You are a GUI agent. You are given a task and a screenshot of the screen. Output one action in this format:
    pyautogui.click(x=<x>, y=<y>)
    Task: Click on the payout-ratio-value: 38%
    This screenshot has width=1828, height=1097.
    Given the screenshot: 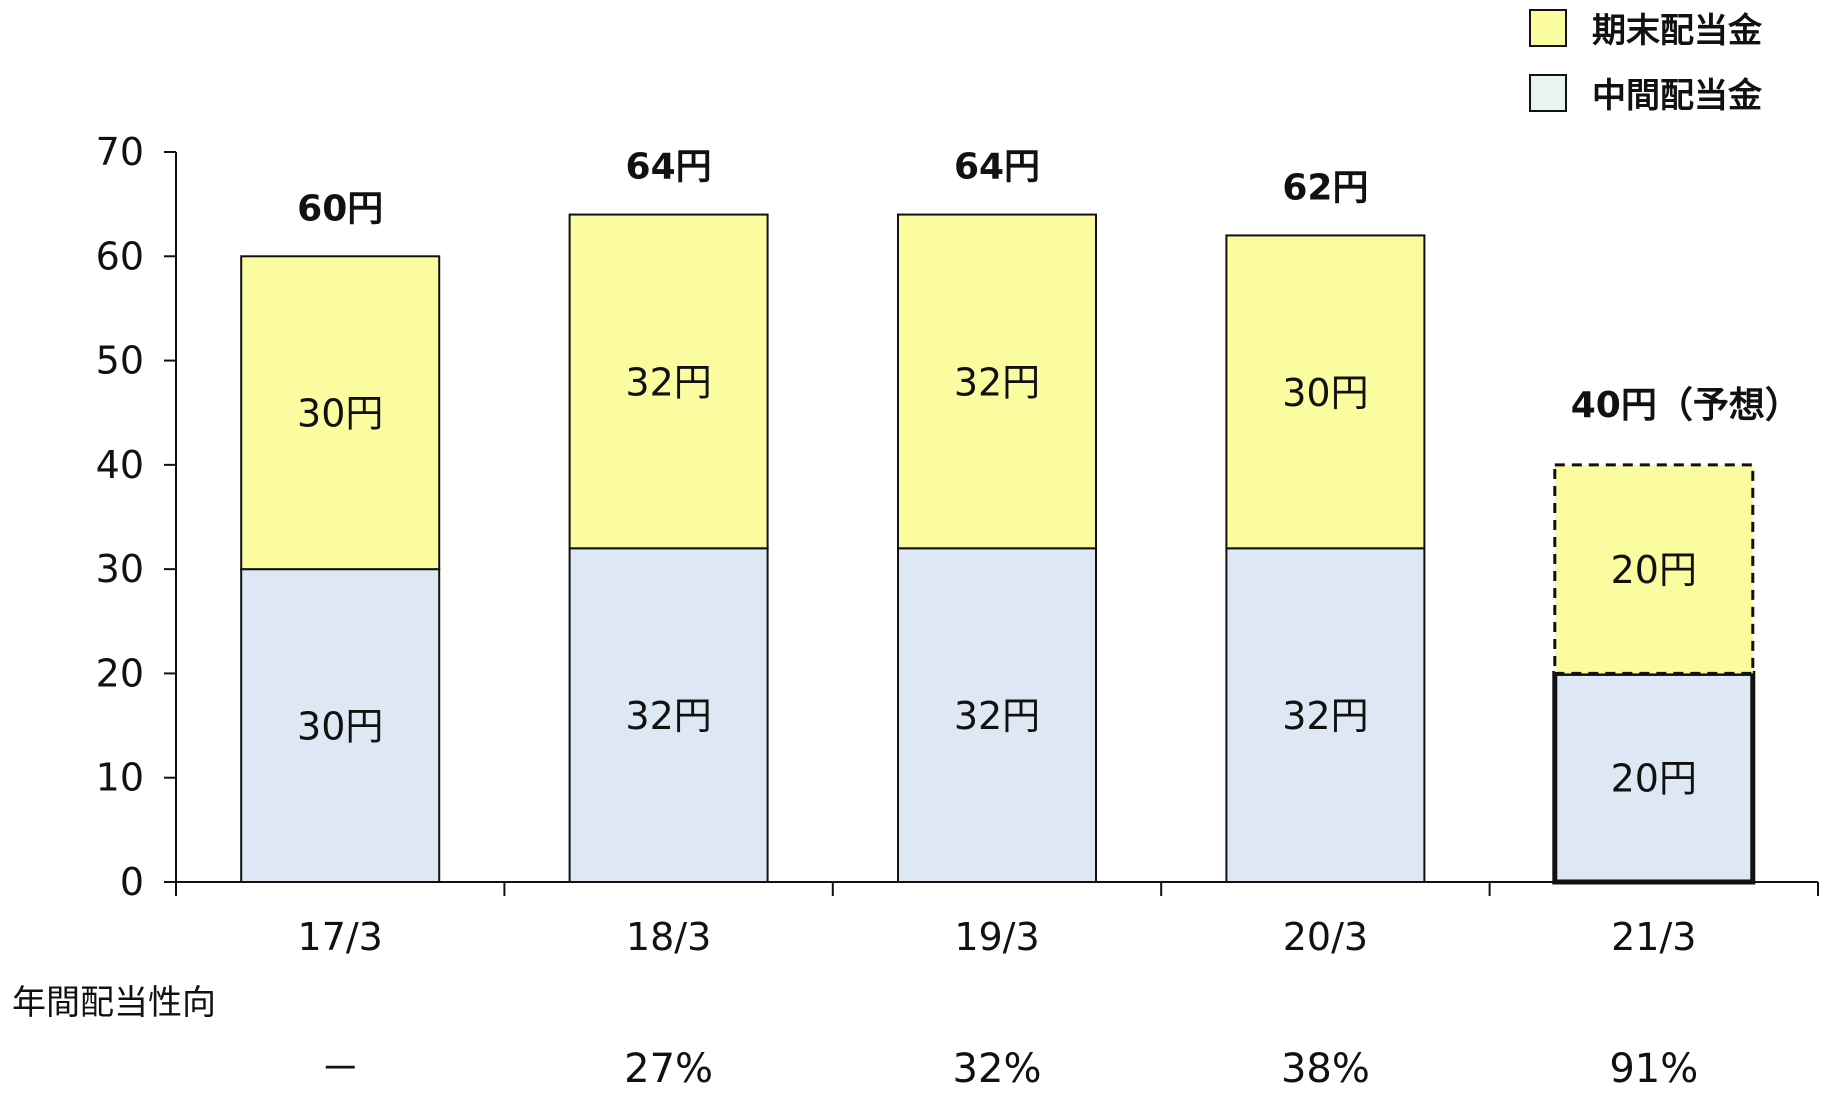 What is the action you would take?
    pyautogui.click(x=1325, y=1069)
    